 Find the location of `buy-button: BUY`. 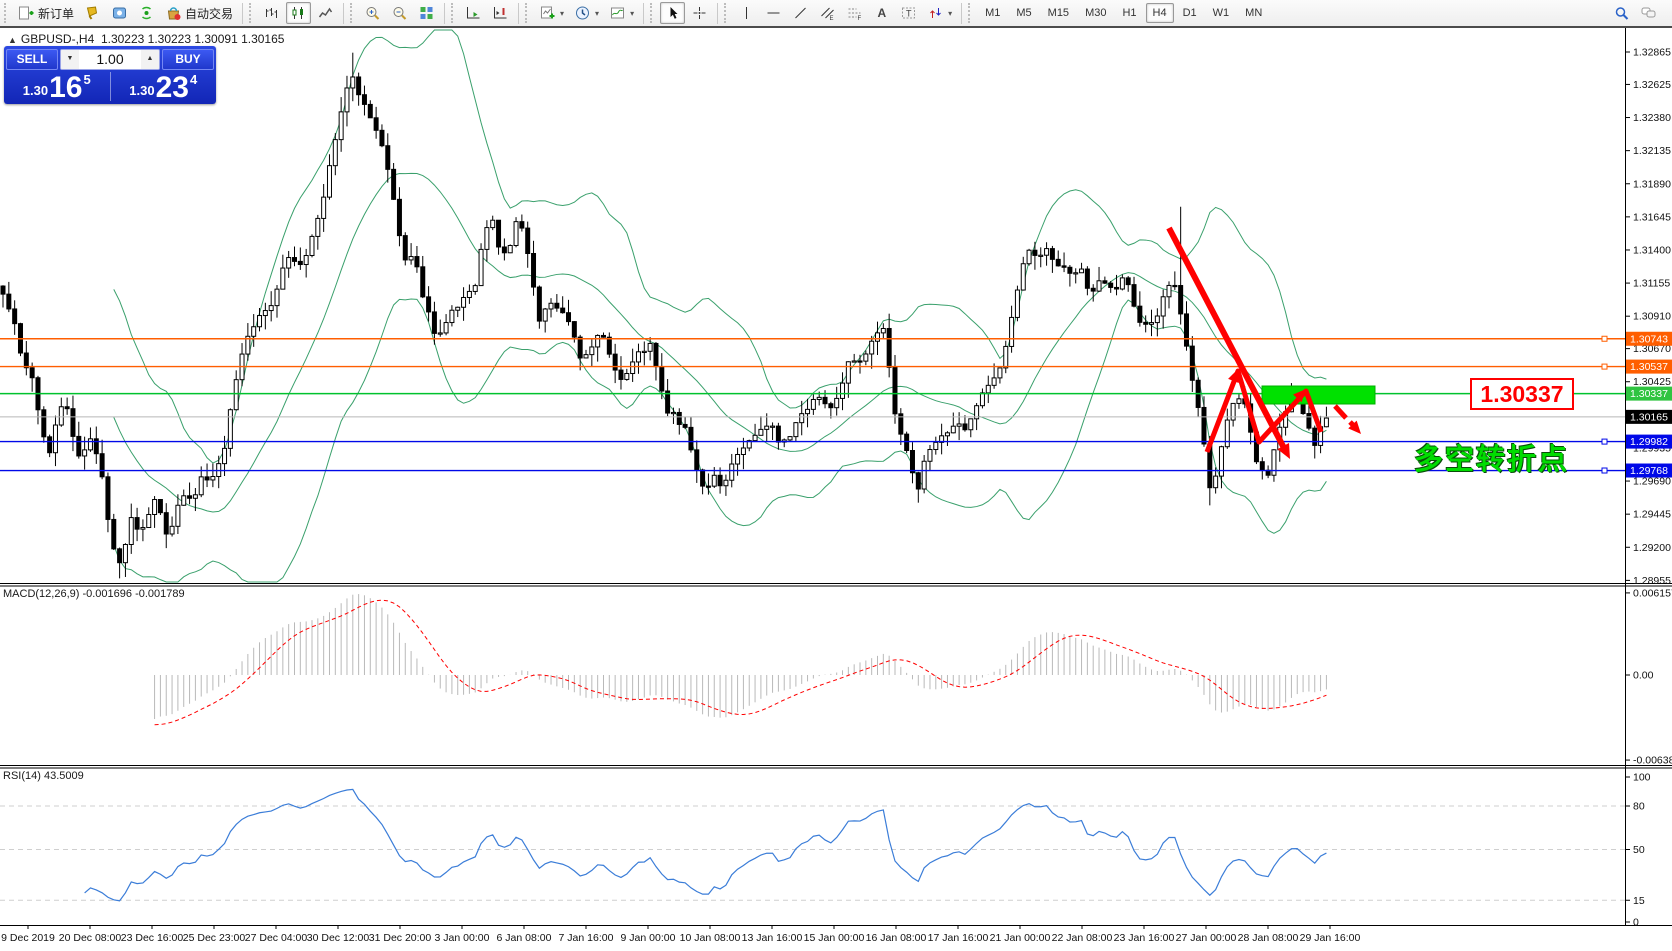

buy-button: BUY is located at coordinates (188, 59).